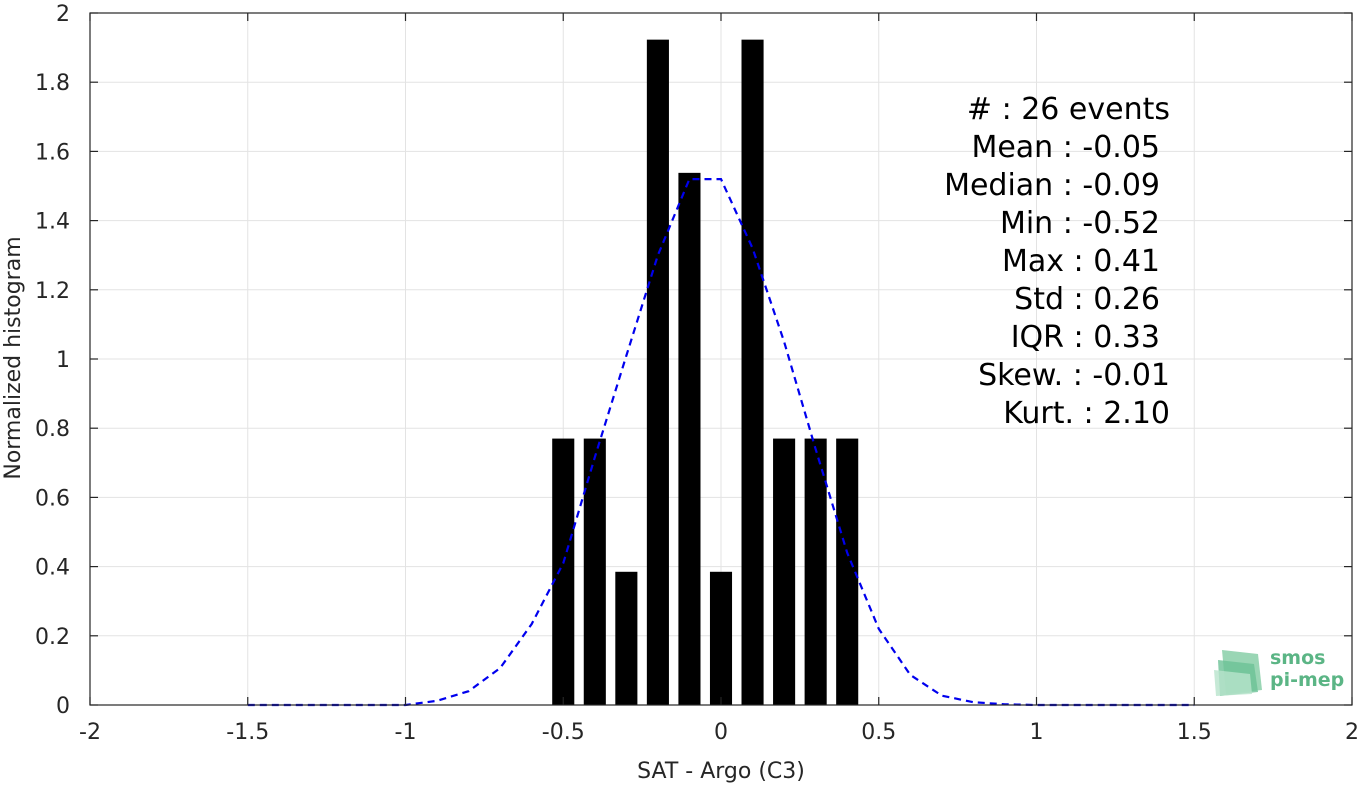 The image size is (1366, 786). Describe the element at coordinates (563, 732) in the screenshot. I see `x-tick-label: -0.5` at that location.